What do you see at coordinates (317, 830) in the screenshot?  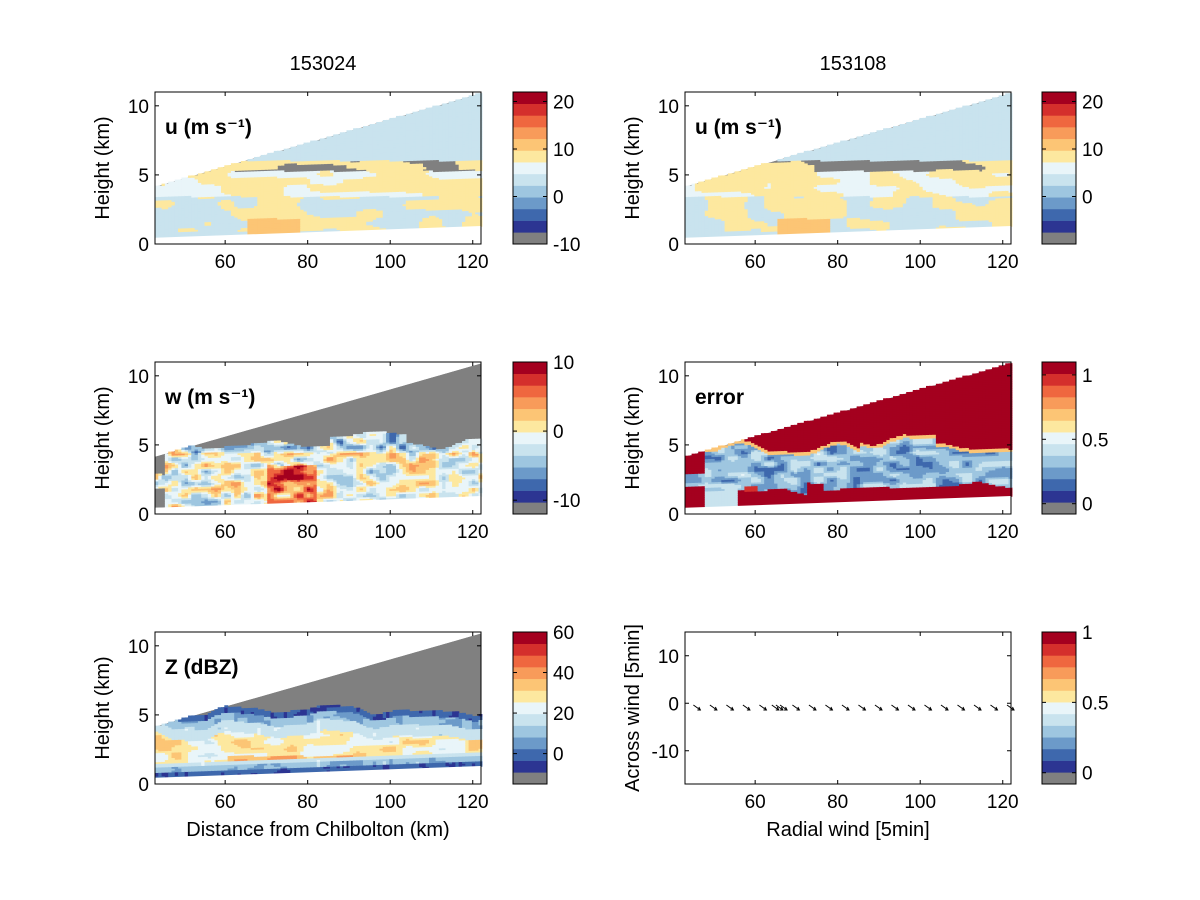 I see `x-axis-label: Distance from Chilbolton (km)` at bounding box center [317, 830].